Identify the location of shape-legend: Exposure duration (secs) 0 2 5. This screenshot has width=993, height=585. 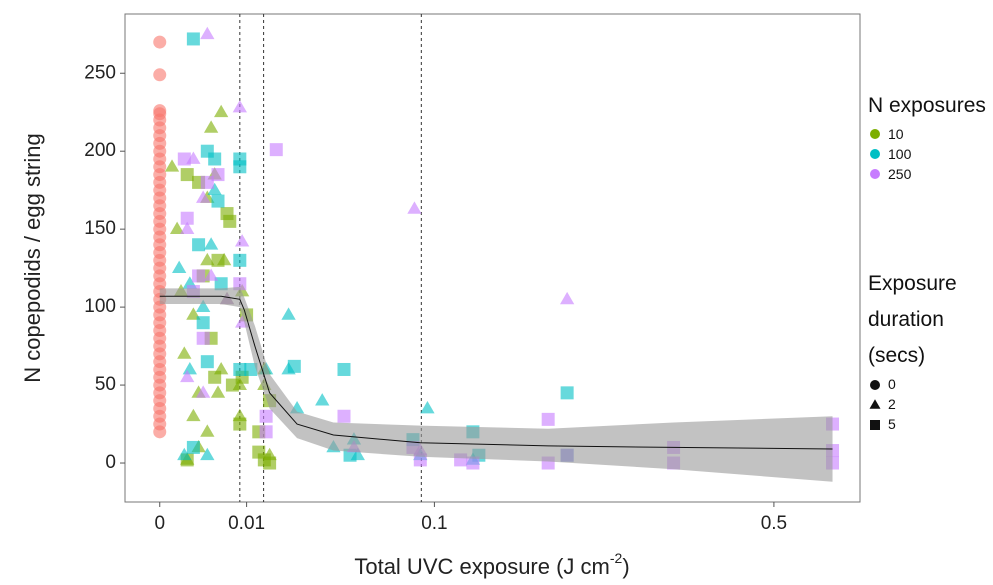
(928, 350).